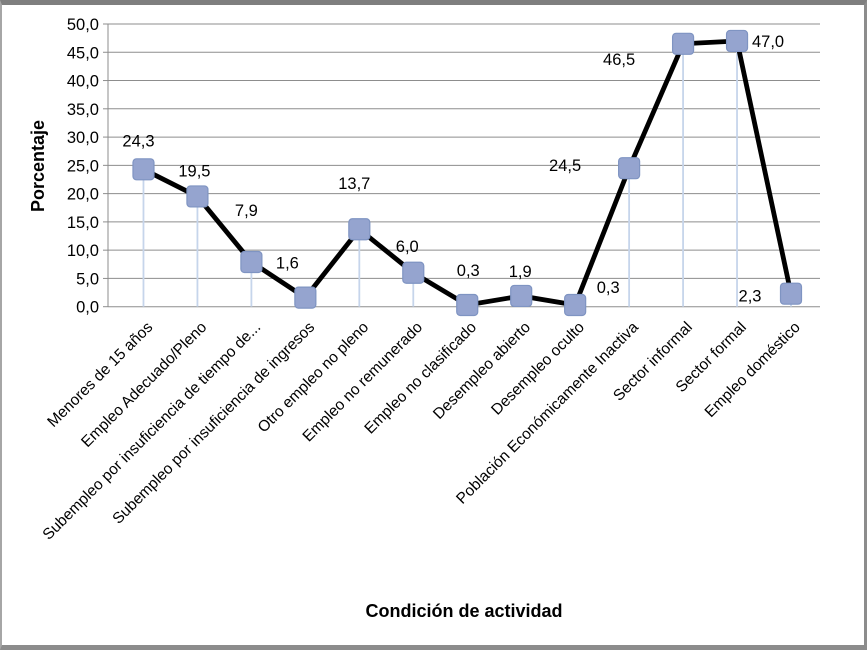  Describe the element at coordinates (87, 308) in the screenshot. I see `y-tick-label: 0,0` at that location.